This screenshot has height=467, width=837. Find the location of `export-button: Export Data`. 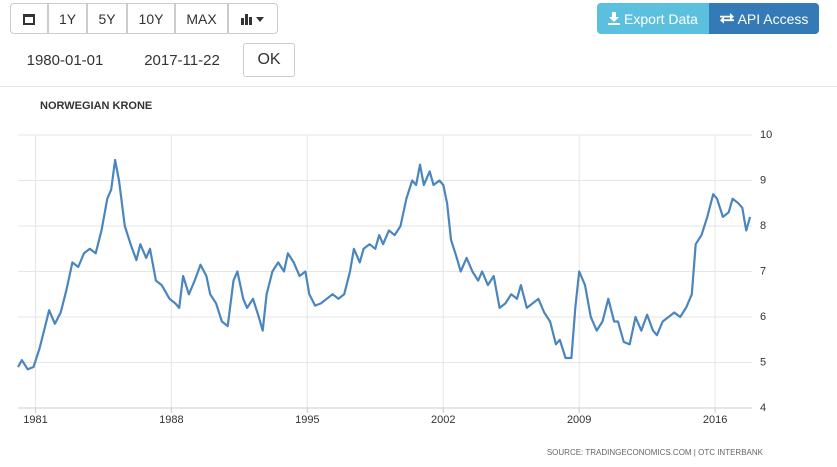

export-button: Export Data is located at coordinates (653, 18).